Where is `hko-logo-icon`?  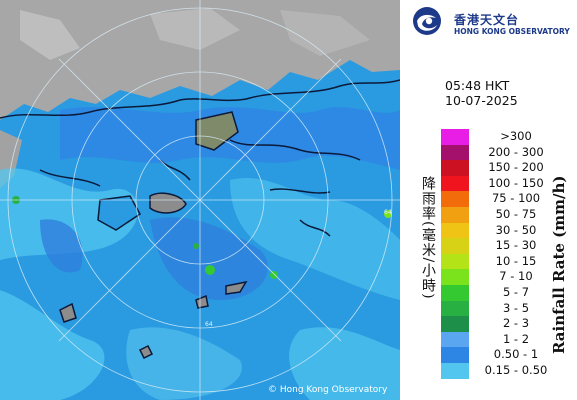 hko-logo-icon is located at coordinates (427, 21).